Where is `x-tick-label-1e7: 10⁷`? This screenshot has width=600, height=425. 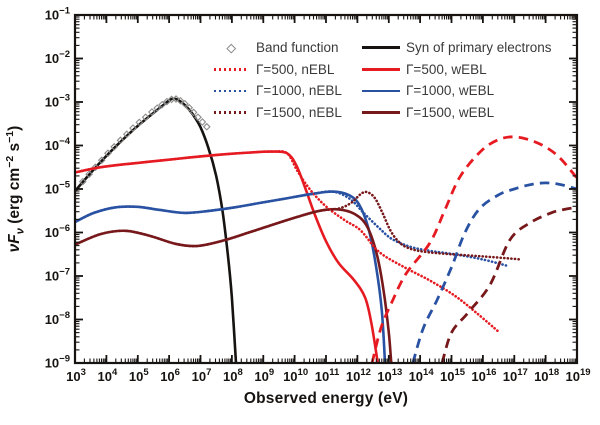 x-tick-label-1e7: 10⁷ is located at coordinates (202, 375).